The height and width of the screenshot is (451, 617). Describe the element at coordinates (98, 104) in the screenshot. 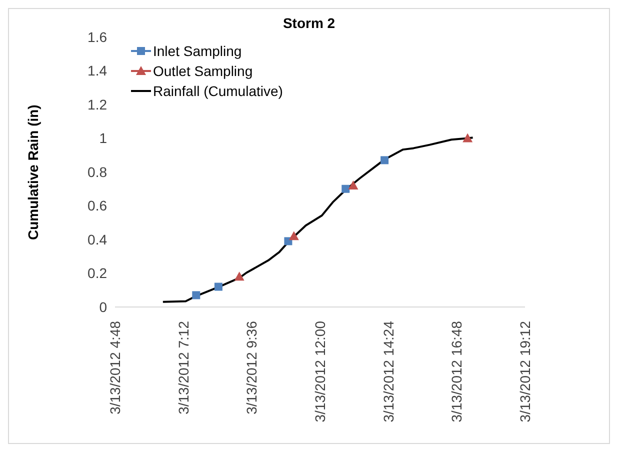

I see `y-tick-label: 1.2` at that location.